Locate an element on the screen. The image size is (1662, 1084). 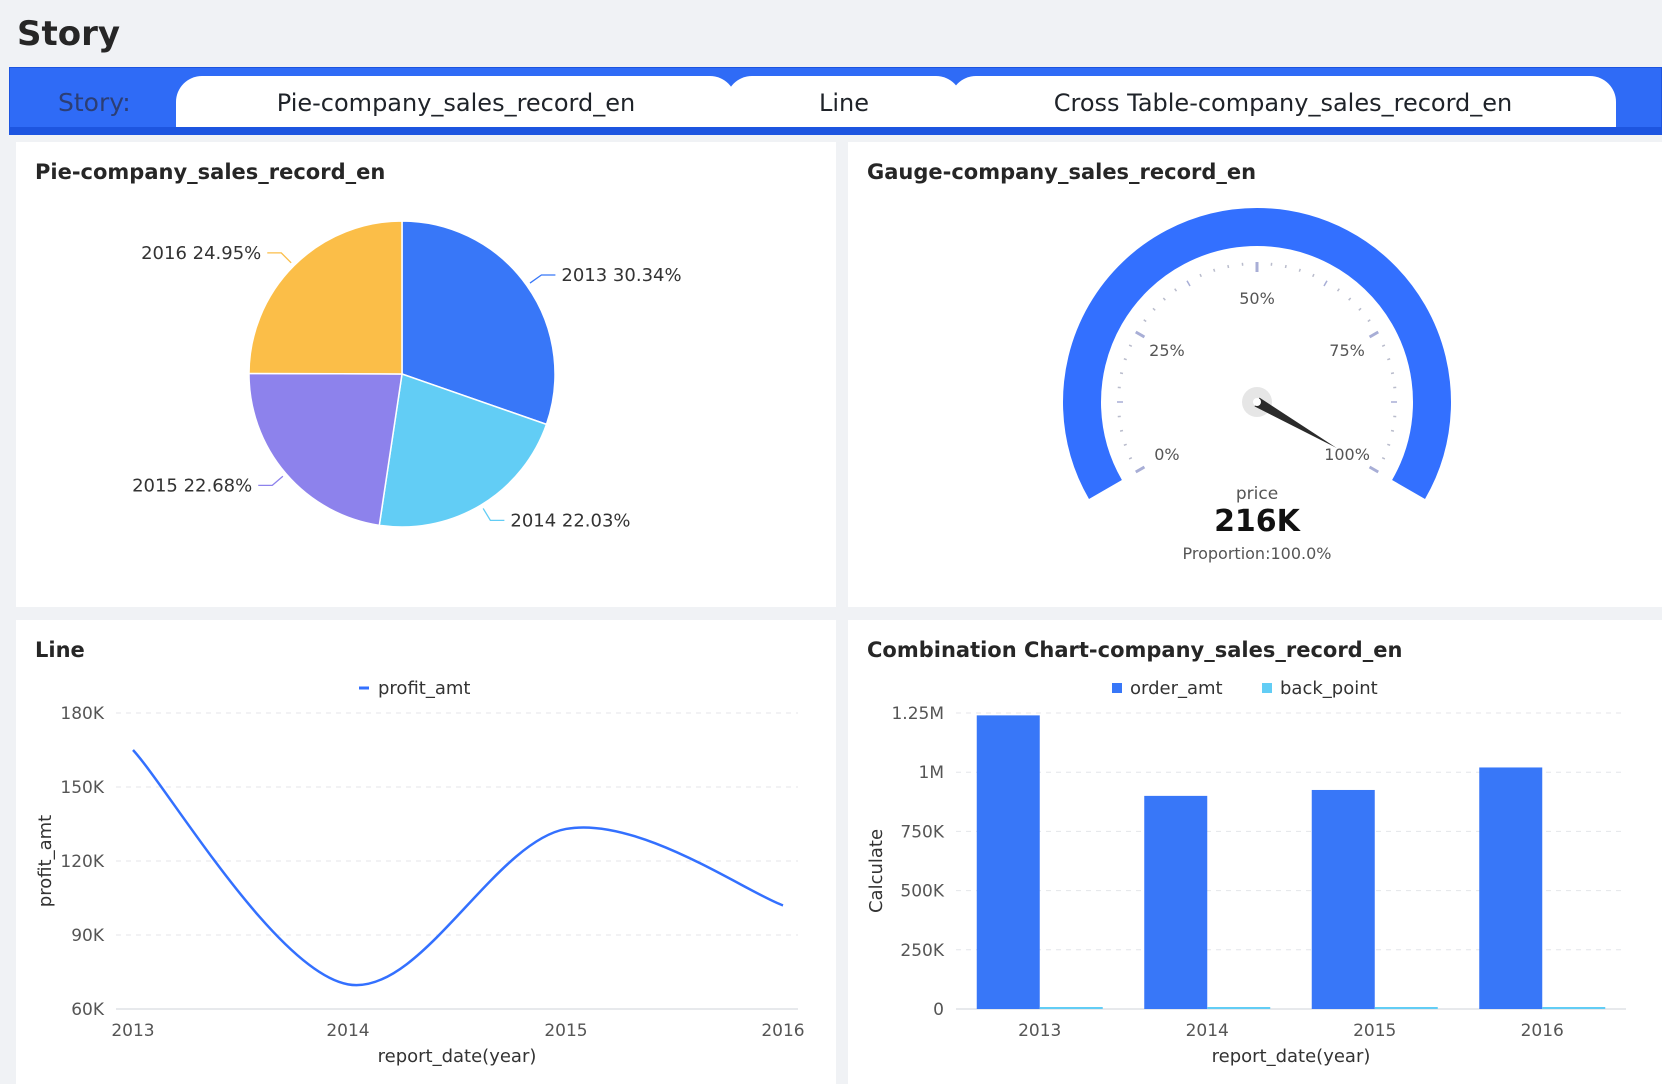
combo-x-tick: 2013 is located at coordinates (1039, 1031).